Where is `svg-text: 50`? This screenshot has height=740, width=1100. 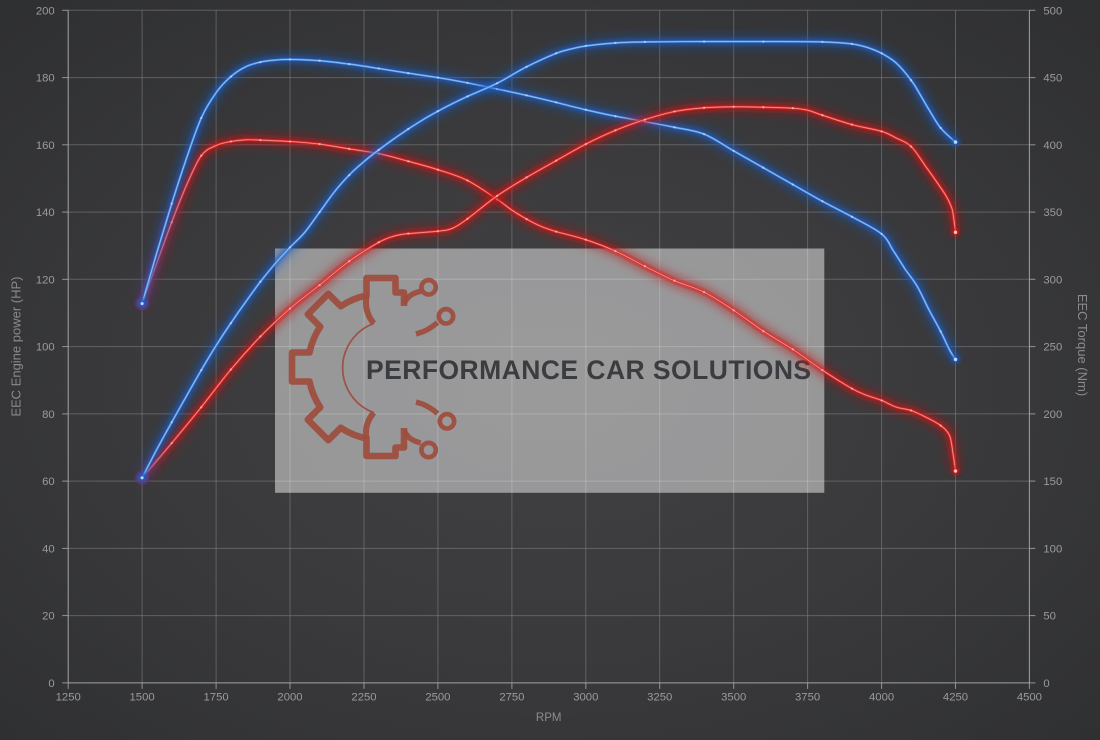
svg-text: 50 is located at coordinates (1049, 617).